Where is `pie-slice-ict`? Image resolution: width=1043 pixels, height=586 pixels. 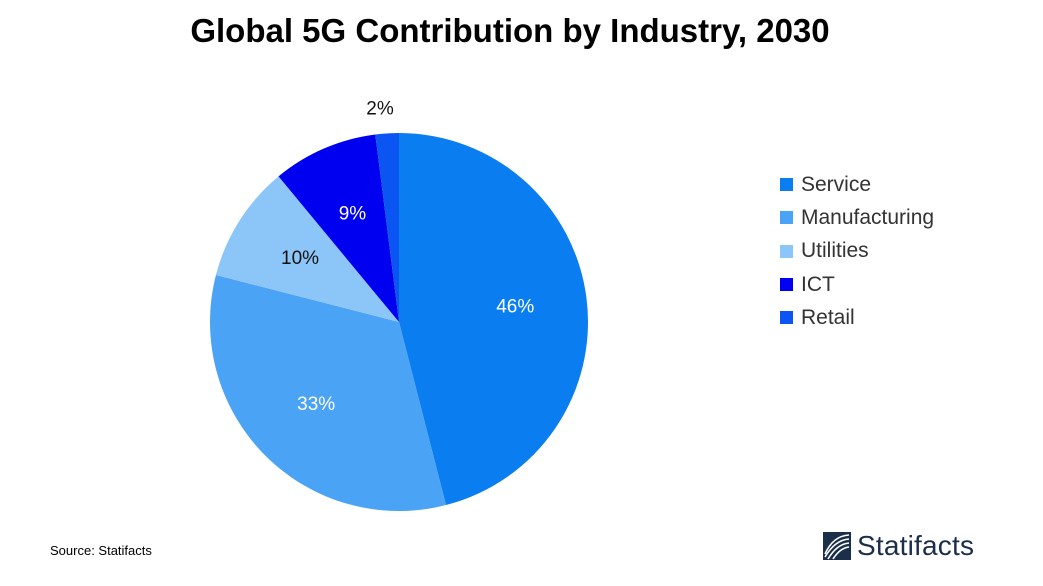
pie-slice-ict is located at coordinates (338, 228).